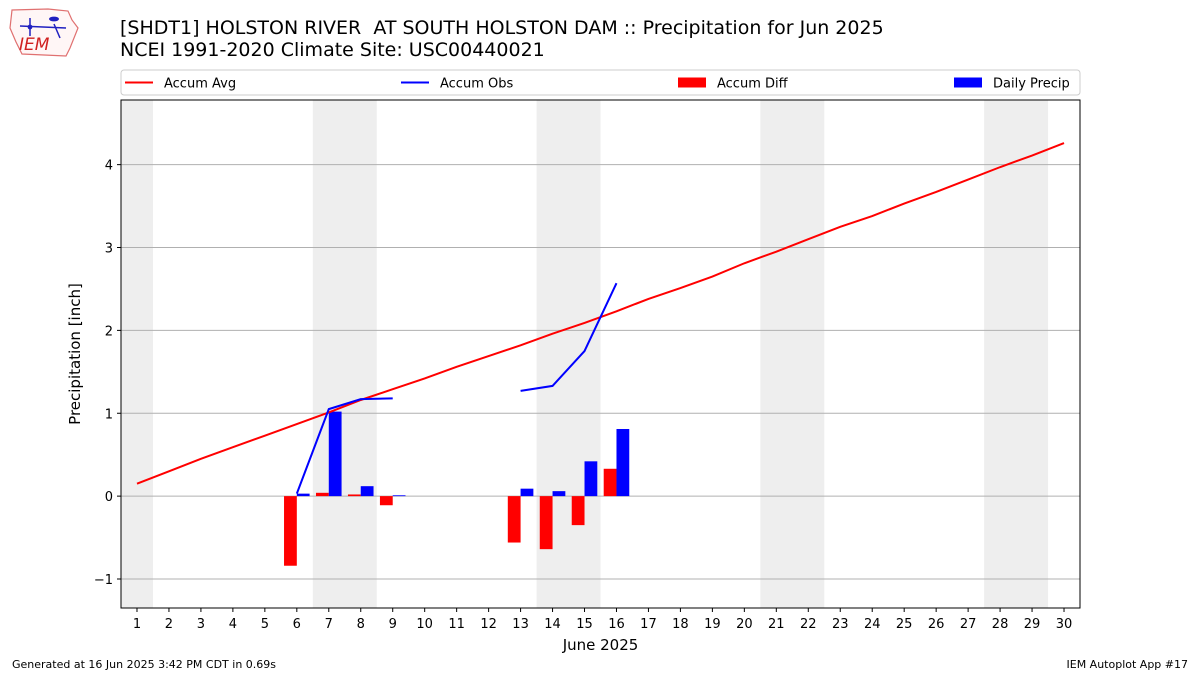 This screenshot has width=1200, height=675. Describe the element at coordinates (1000, 624) in the screenshot. I see `x-tick-label: 28` at that location.